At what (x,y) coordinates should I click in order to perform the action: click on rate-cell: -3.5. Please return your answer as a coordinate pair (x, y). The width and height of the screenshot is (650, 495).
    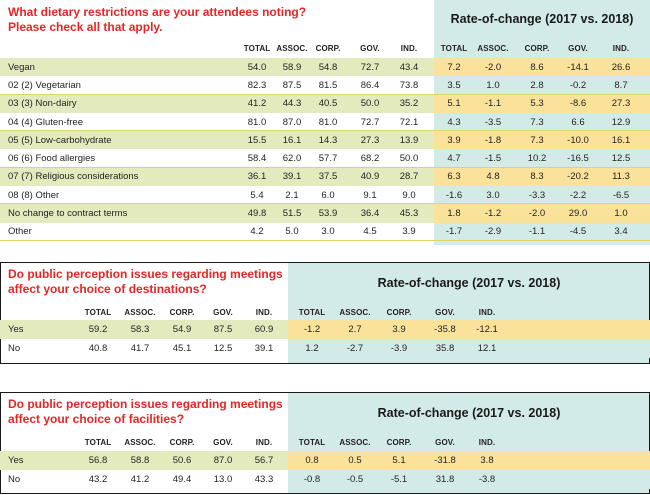
    Looking at the image, I should click on (493, 122).